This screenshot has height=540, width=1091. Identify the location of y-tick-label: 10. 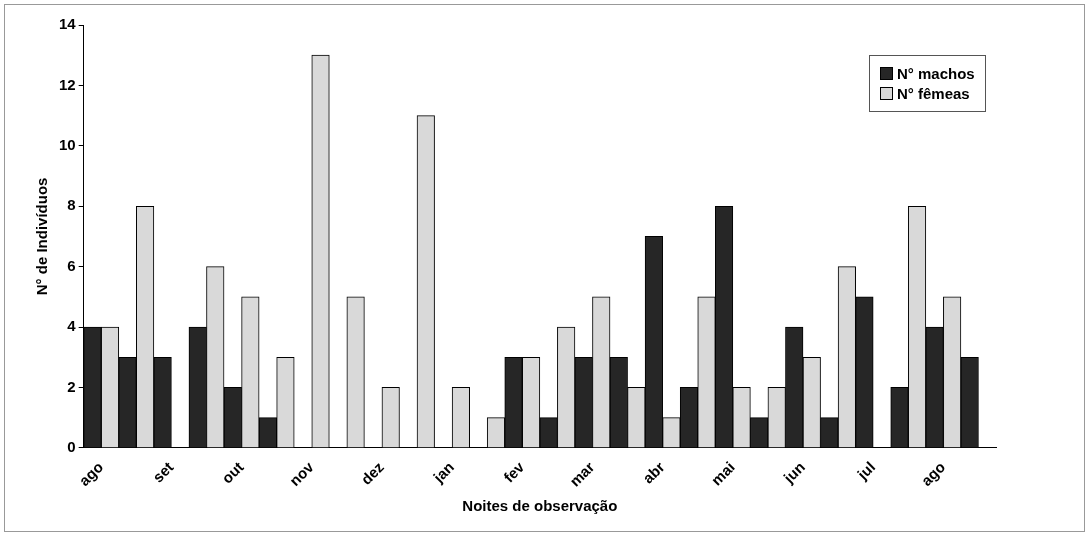
(67, 144).